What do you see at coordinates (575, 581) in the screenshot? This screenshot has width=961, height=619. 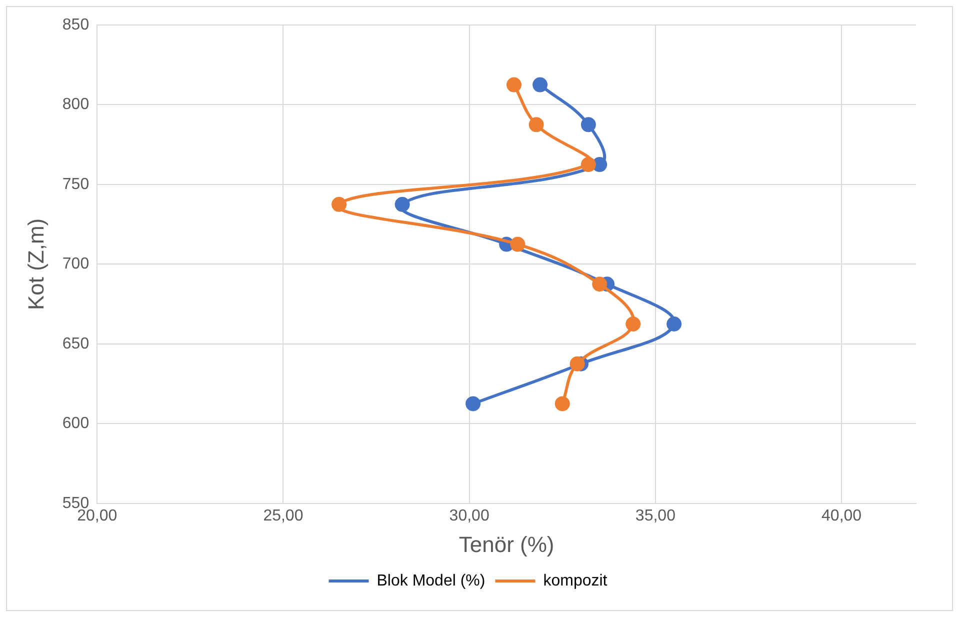 I see `legend-label: kompozit` at bounding box center [575, 581].